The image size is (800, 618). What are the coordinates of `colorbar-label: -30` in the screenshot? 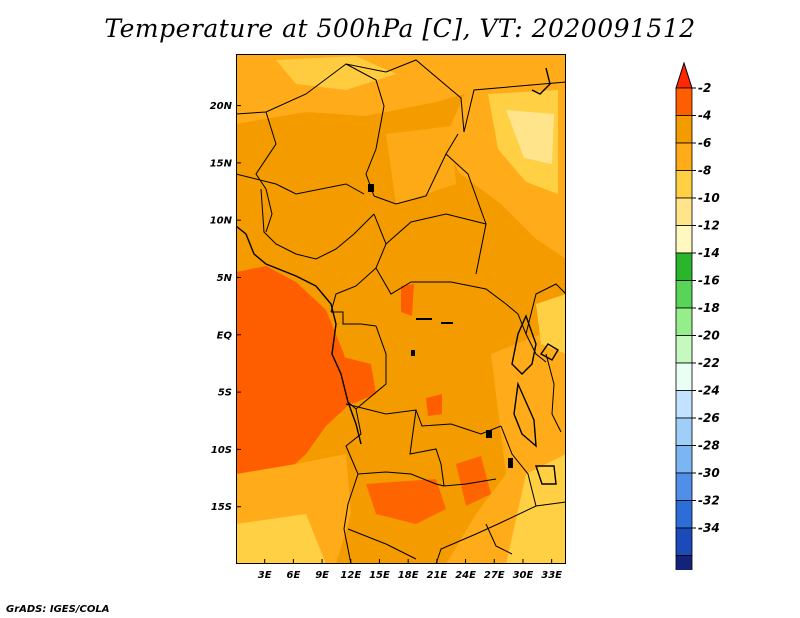 It's located at (709, 473).